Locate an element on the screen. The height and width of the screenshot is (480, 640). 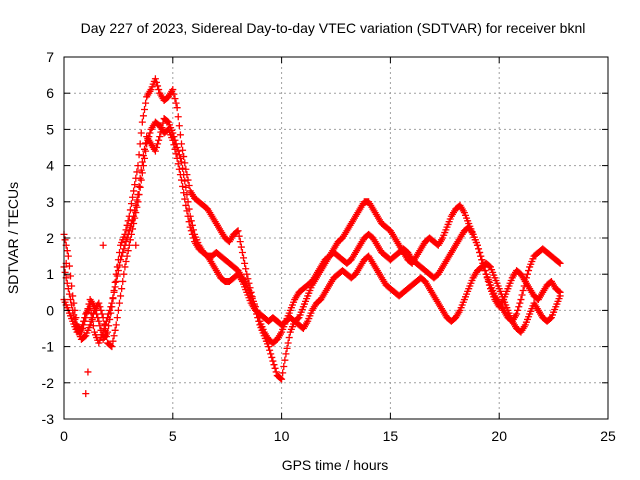
x-tick-label: 25 is located at coordinates (608, 436).